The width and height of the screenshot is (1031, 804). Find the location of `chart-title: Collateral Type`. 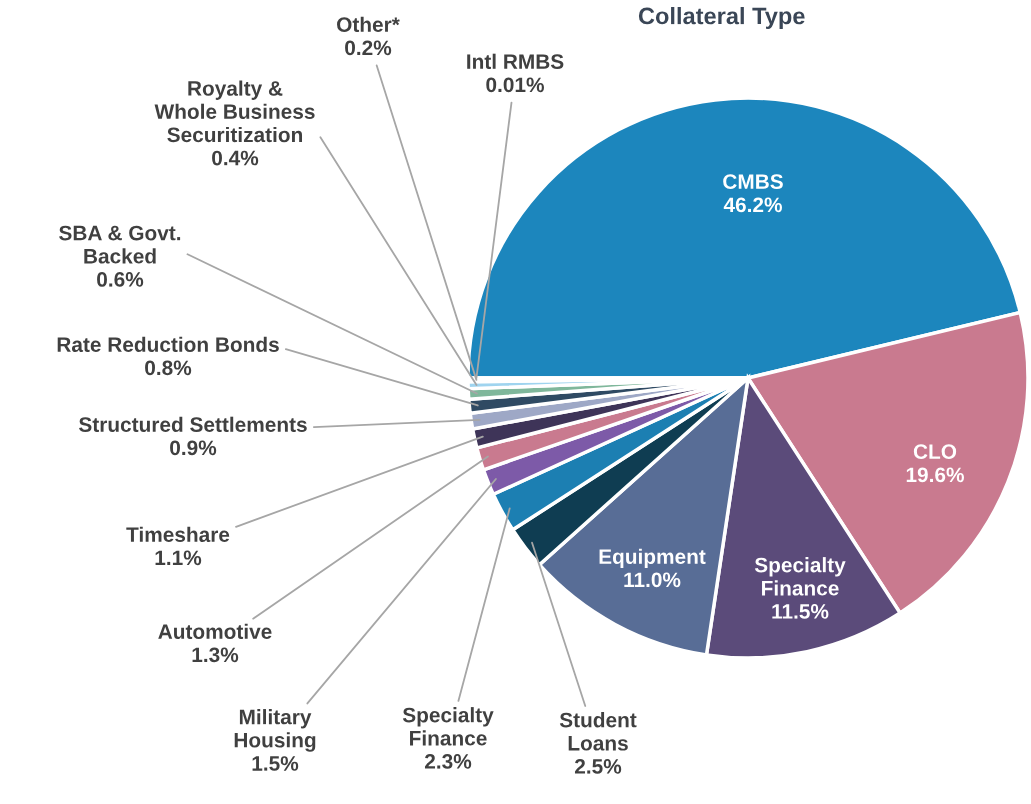

chart-title: Collateral Type is located at coordinates (721, 18).